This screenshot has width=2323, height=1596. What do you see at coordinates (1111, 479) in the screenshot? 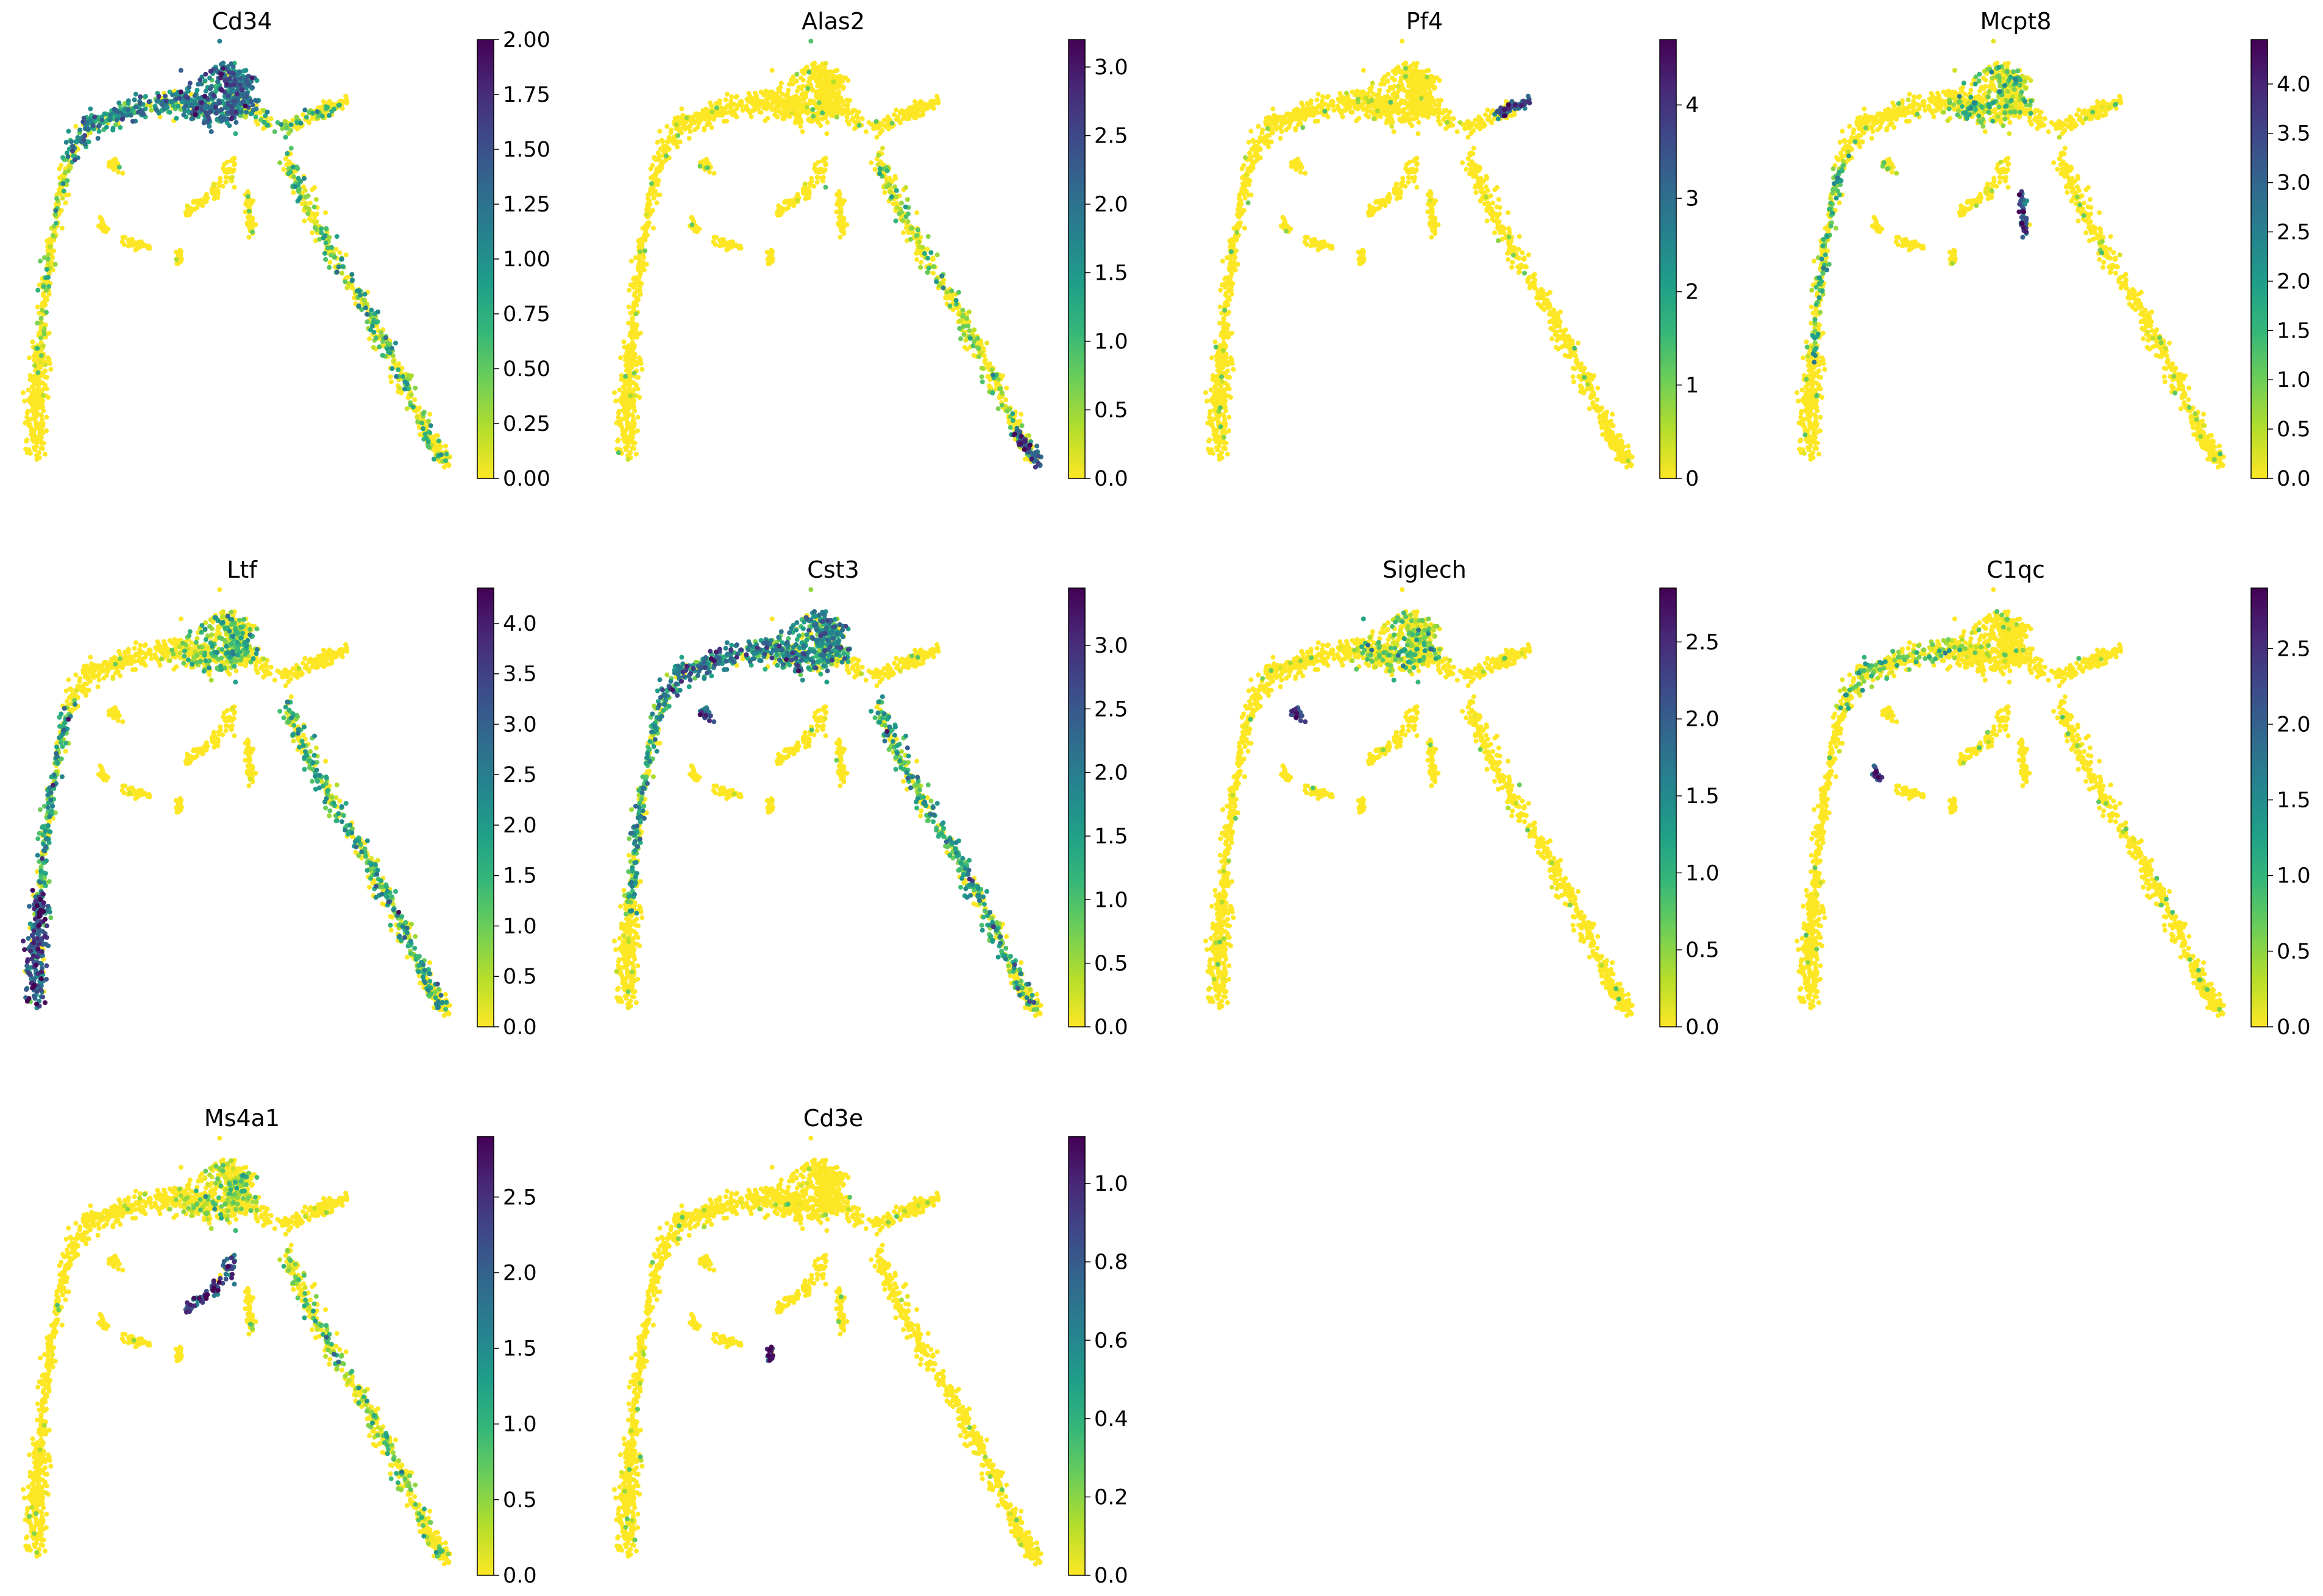
I see `colorbar-tick-label: 0.0` at bounding box center [1111, 479].